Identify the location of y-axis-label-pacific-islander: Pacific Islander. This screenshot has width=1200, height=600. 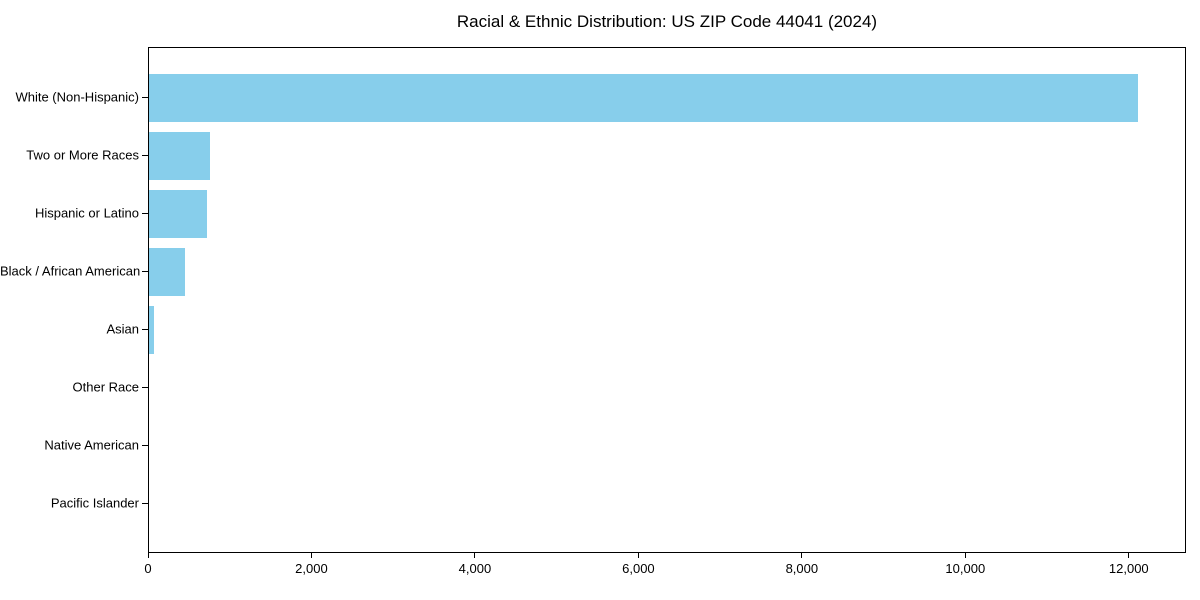
(94, 503).